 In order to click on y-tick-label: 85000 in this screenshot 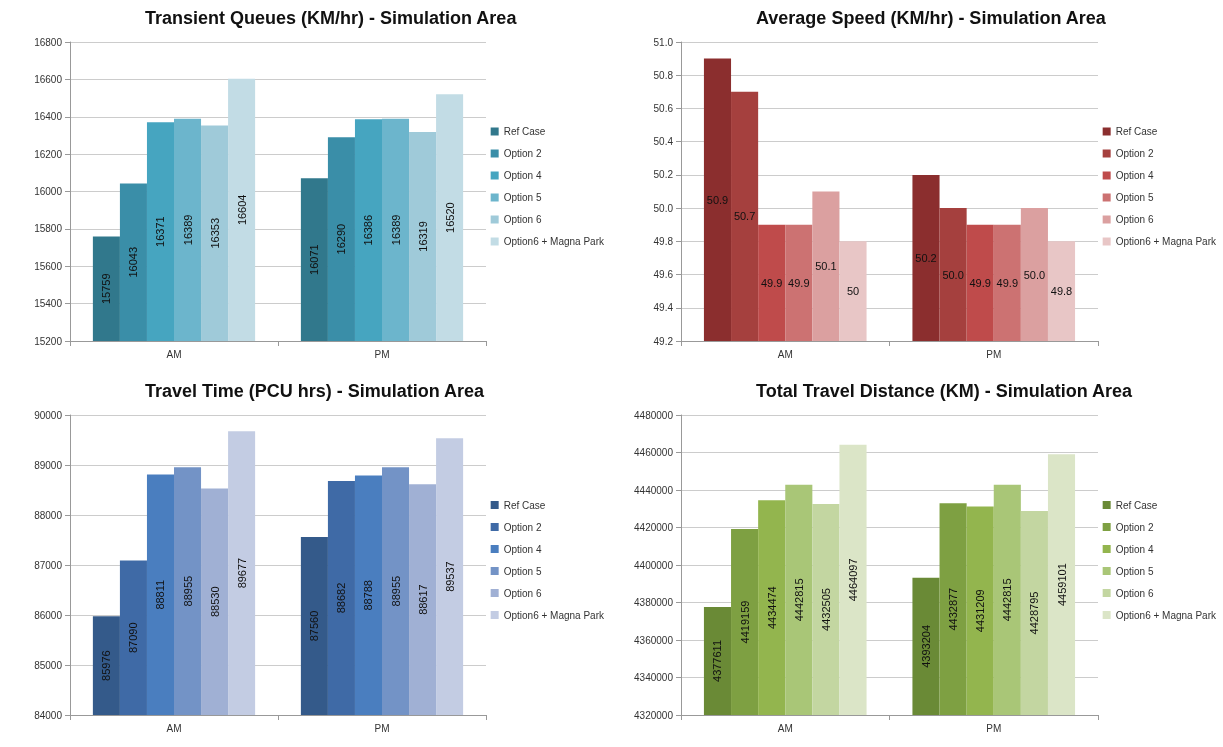, I will do `click(48, 665)`.